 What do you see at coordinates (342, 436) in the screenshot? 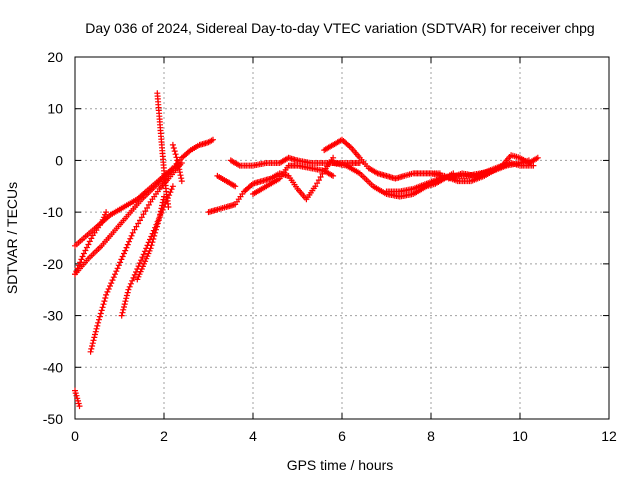
I see `x-tick-label: 6` at bounding box center [342, 436].